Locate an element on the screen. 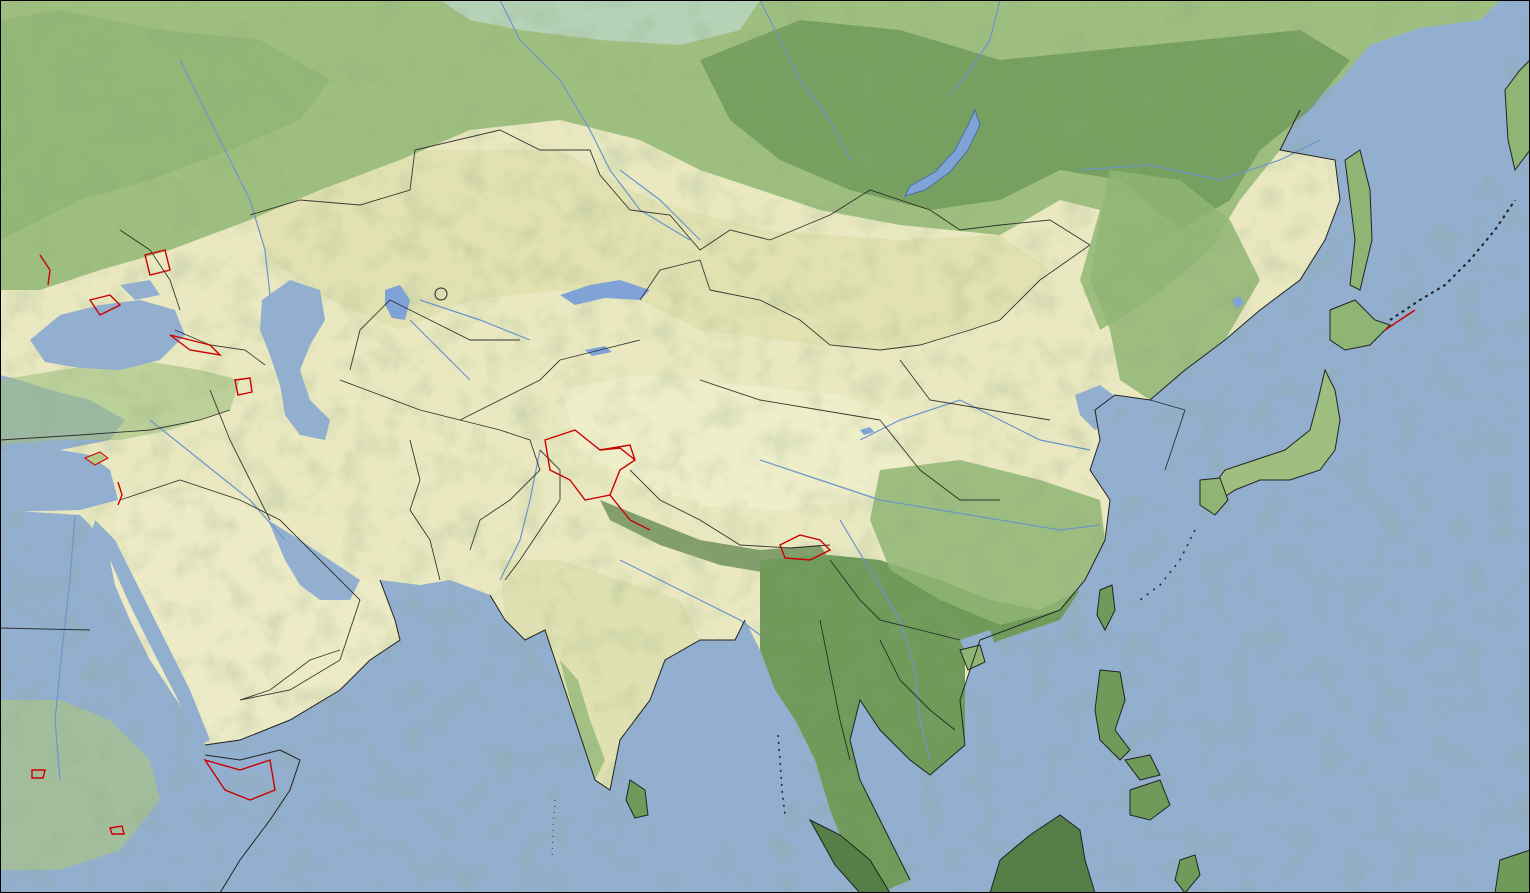 The width and height of the screenshot is (1530, 893). disputed-golan is located at coordinates (120, 493).